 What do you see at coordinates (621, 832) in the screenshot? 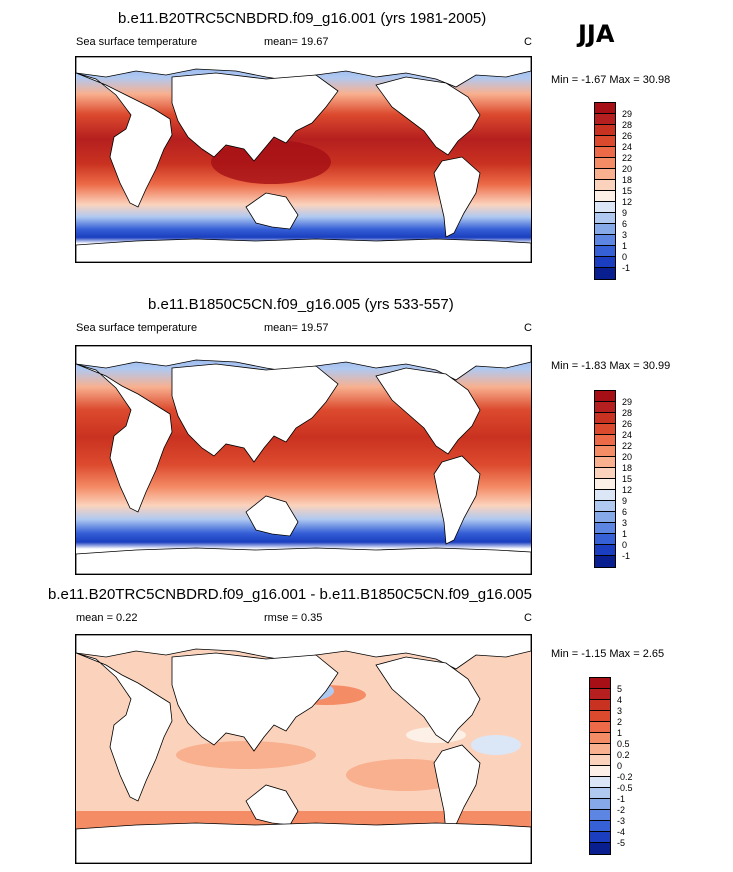
I see `colorbar-label: -4` at bounding box center [621, 832].